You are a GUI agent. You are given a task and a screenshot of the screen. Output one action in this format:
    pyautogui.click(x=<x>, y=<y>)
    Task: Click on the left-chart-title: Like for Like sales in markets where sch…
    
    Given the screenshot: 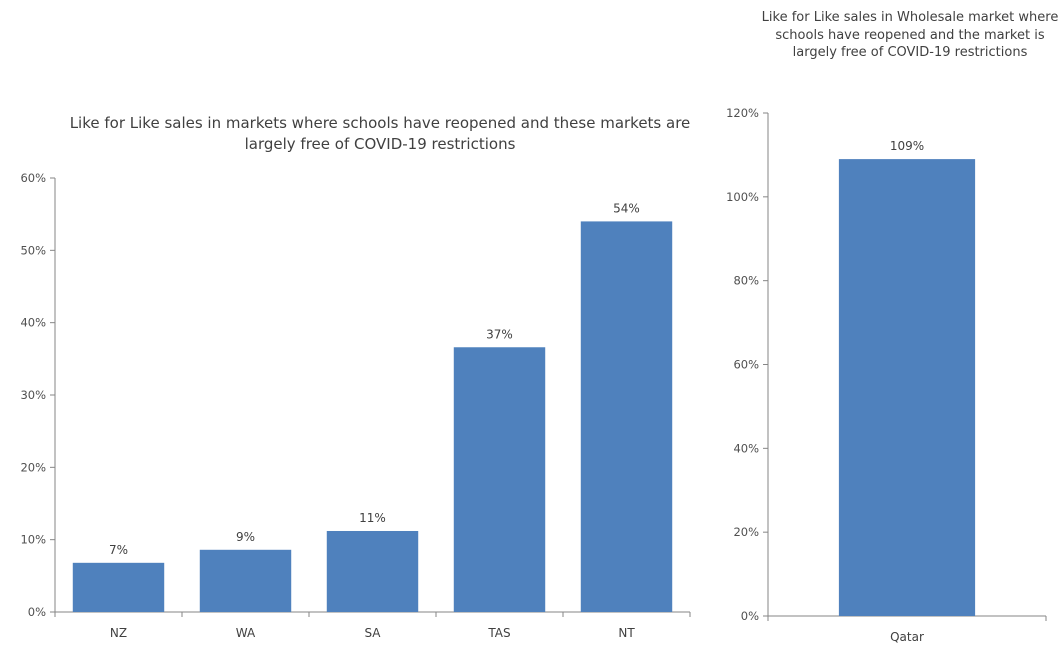 What is the action you would take?
    pyautogui.click(x=380, y=133)
    